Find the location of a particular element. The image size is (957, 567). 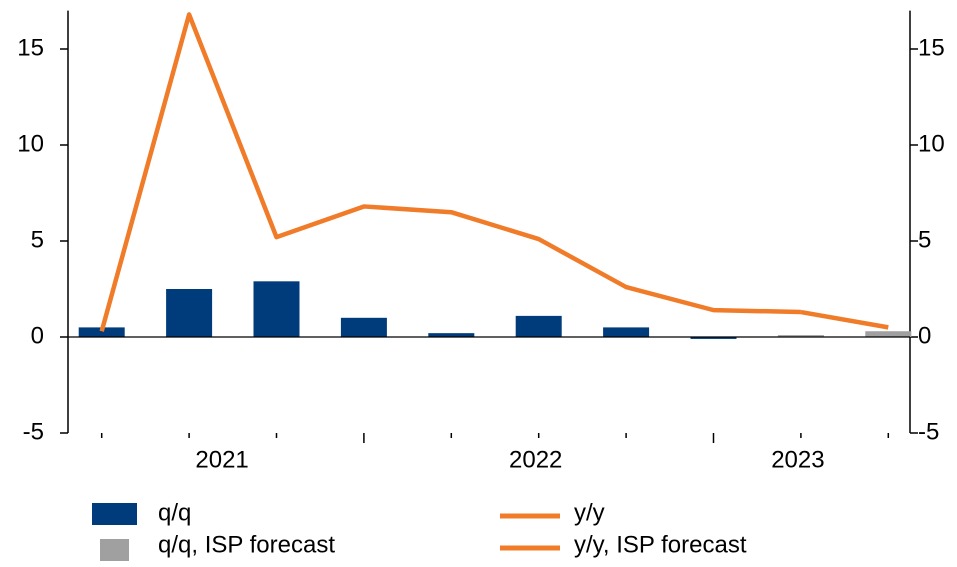

y-tick-label: 15 is located at coordinates (30, 47).